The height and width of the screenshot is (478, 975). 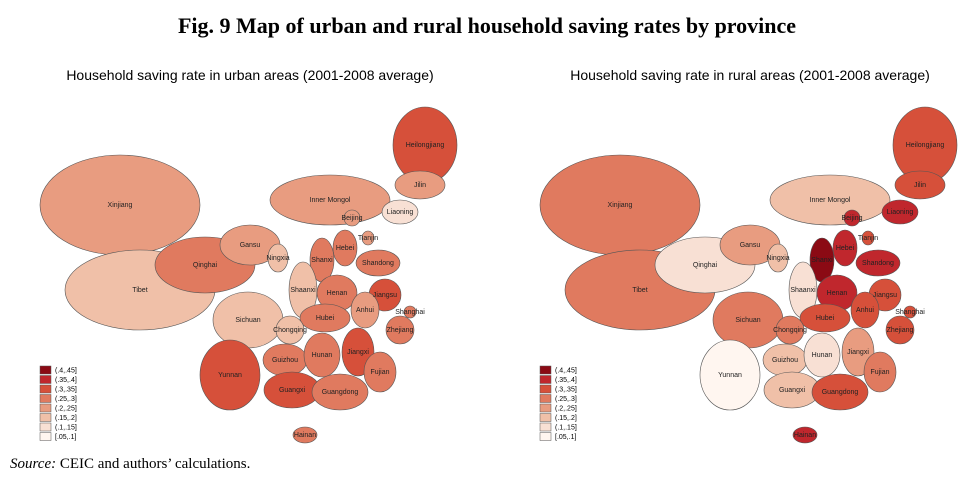 I want to click on province-label: Inner Mongol, so click(x=830, y=200).